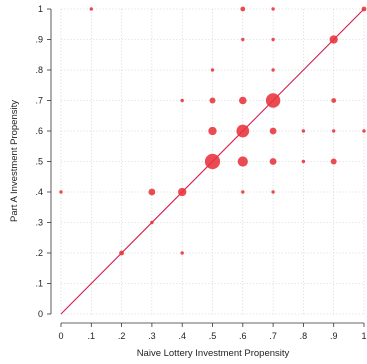  Describe the element at coordinates (152, 336) in the screenshot. I see `x-tick-label: .3` at that location.